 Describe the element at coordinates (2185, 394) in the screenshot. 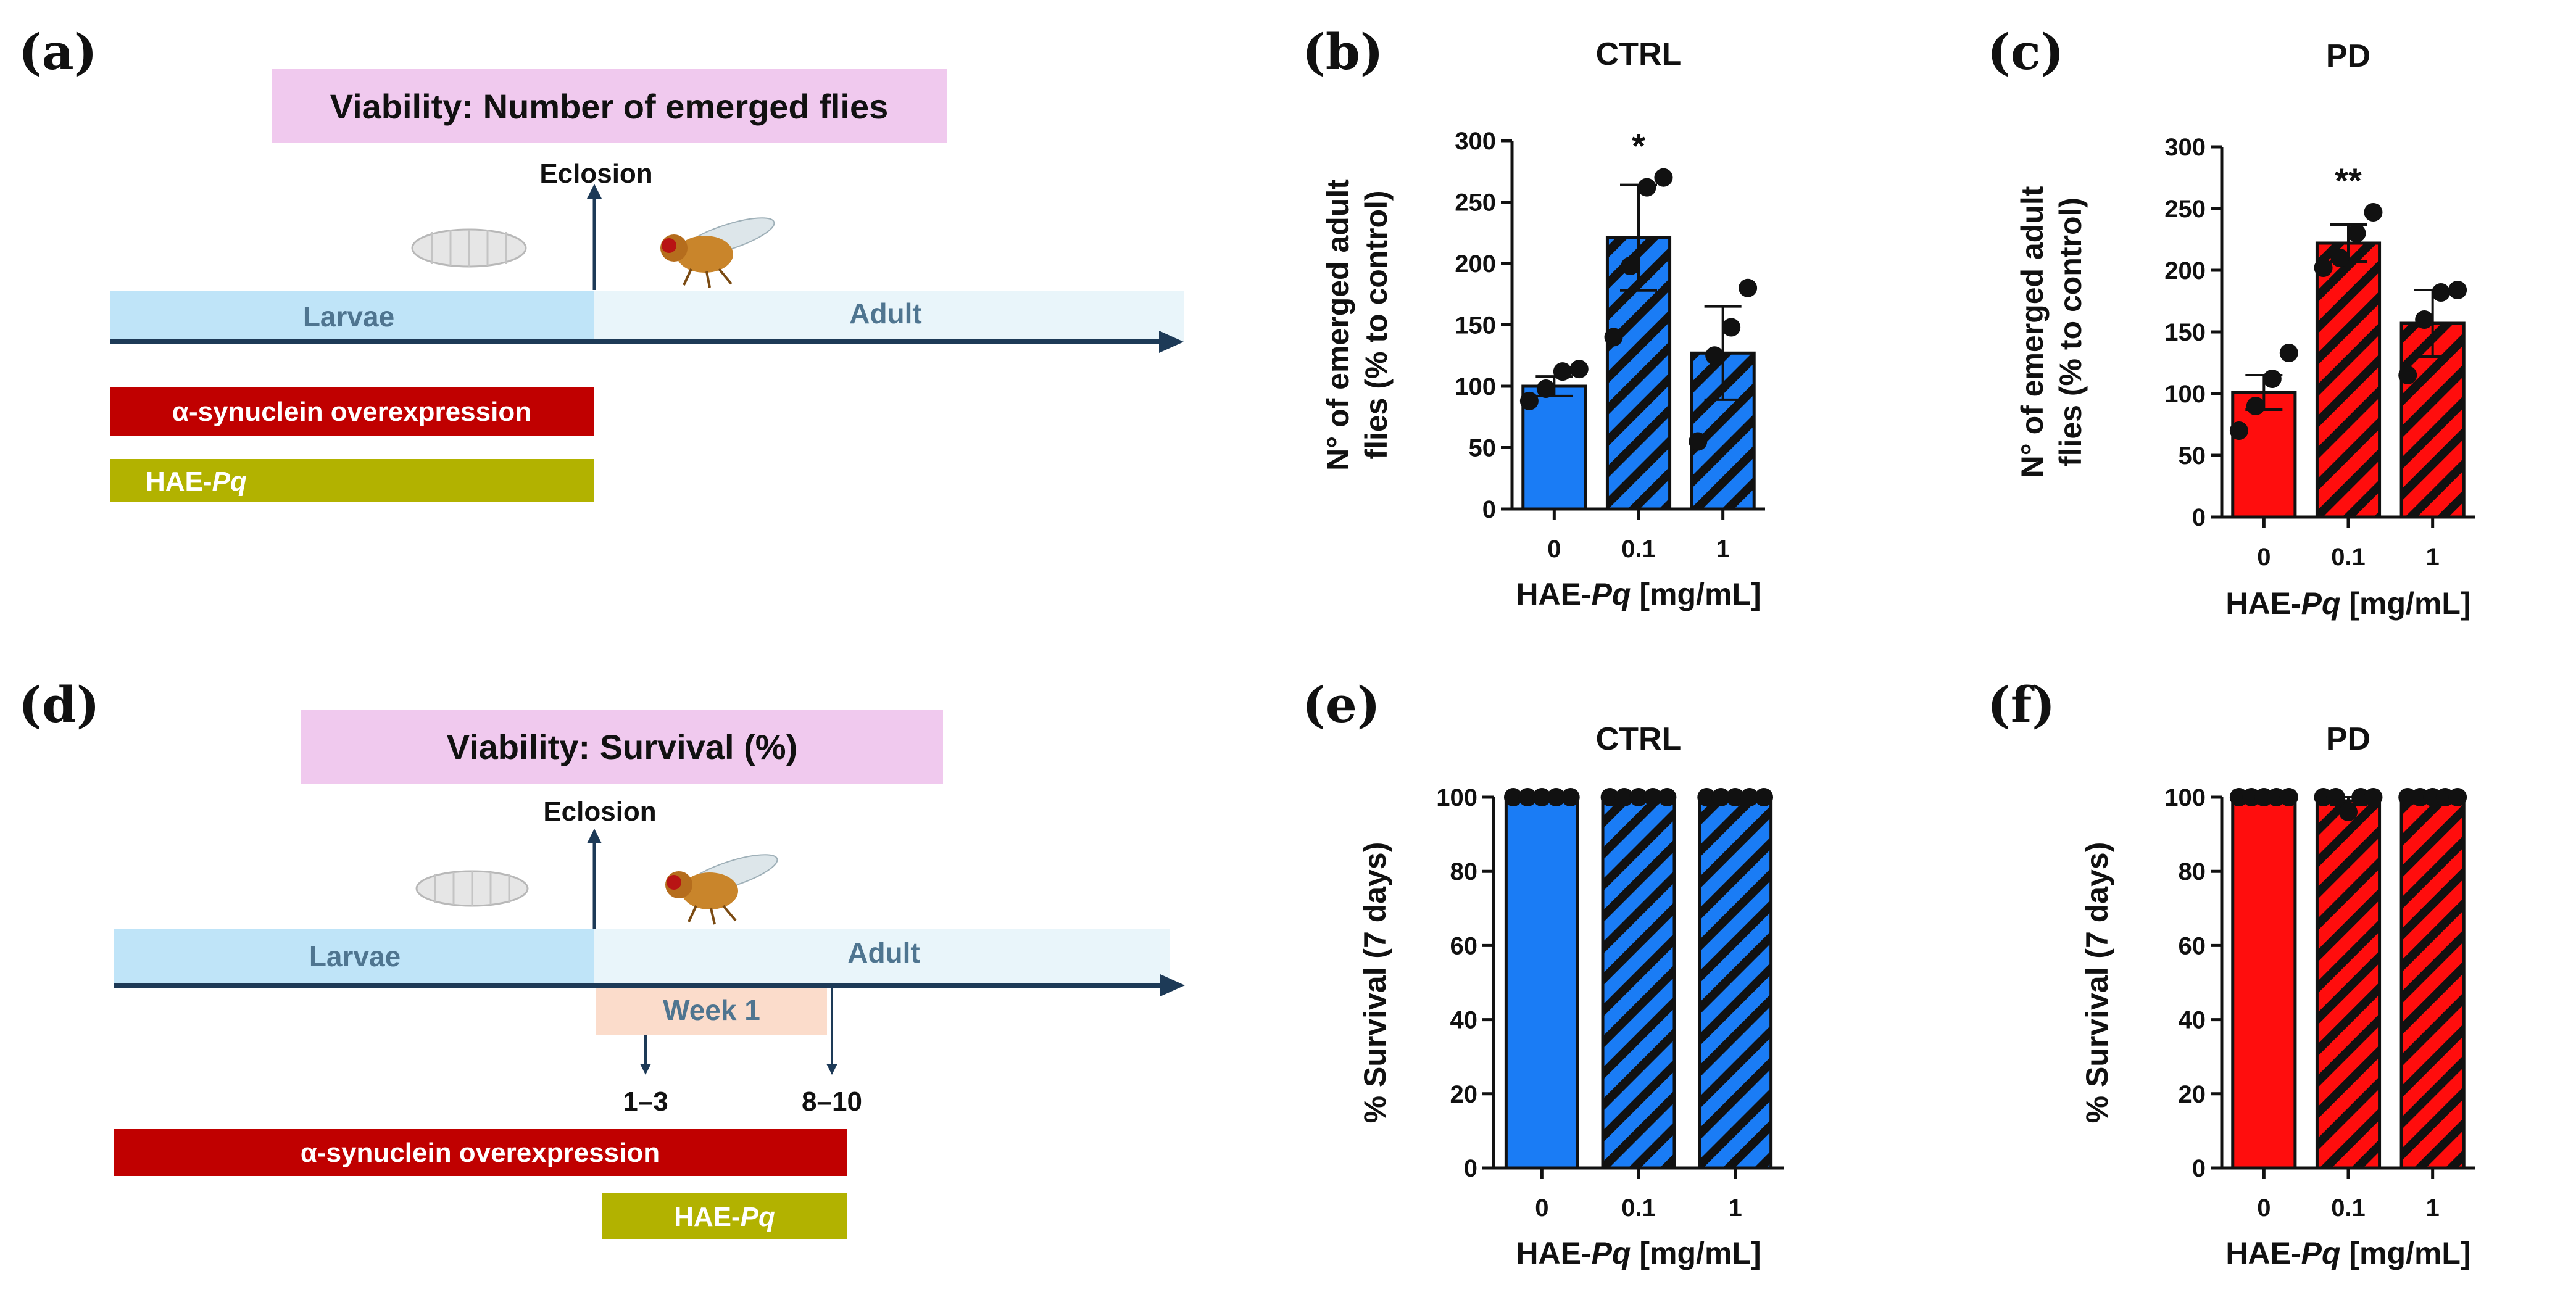

I see `y-tick-label: 100` at that location.